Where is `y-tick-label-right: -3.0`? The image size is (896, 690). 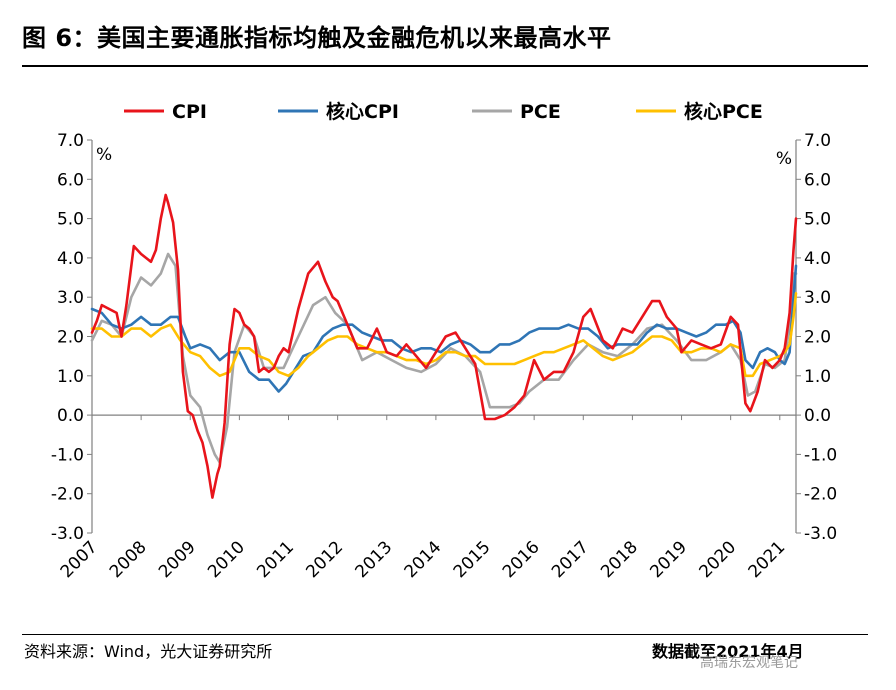 y-tick-label-right: -3.0 is located at coordinates (820, 534).